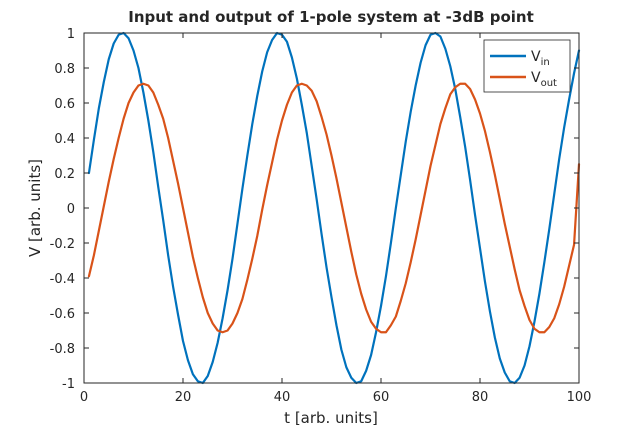 Image resolution: width=640 pixels, height=430 pixels. What do you see at coordinates (64, 104) in the screenshot?
I see `y-tick-label: 0.6` at bounding box center [64, 104].